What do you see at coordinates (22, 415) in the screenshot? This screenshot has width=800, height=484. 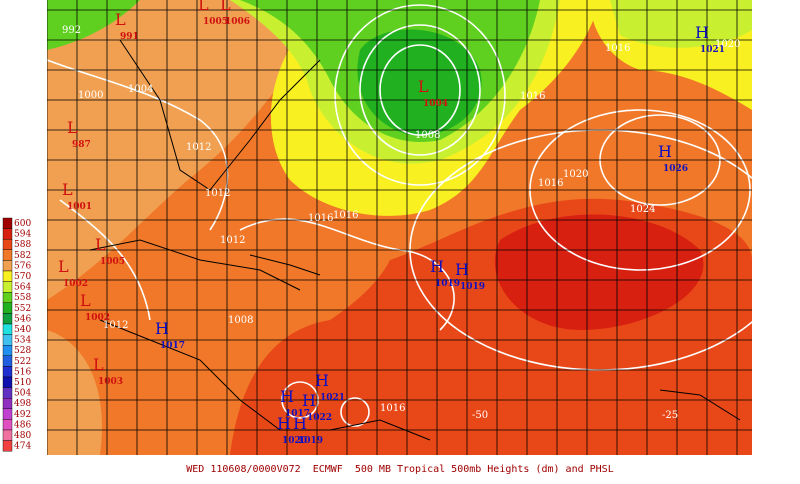 I see `legend-label: 492` at bounding box center [22, 415].